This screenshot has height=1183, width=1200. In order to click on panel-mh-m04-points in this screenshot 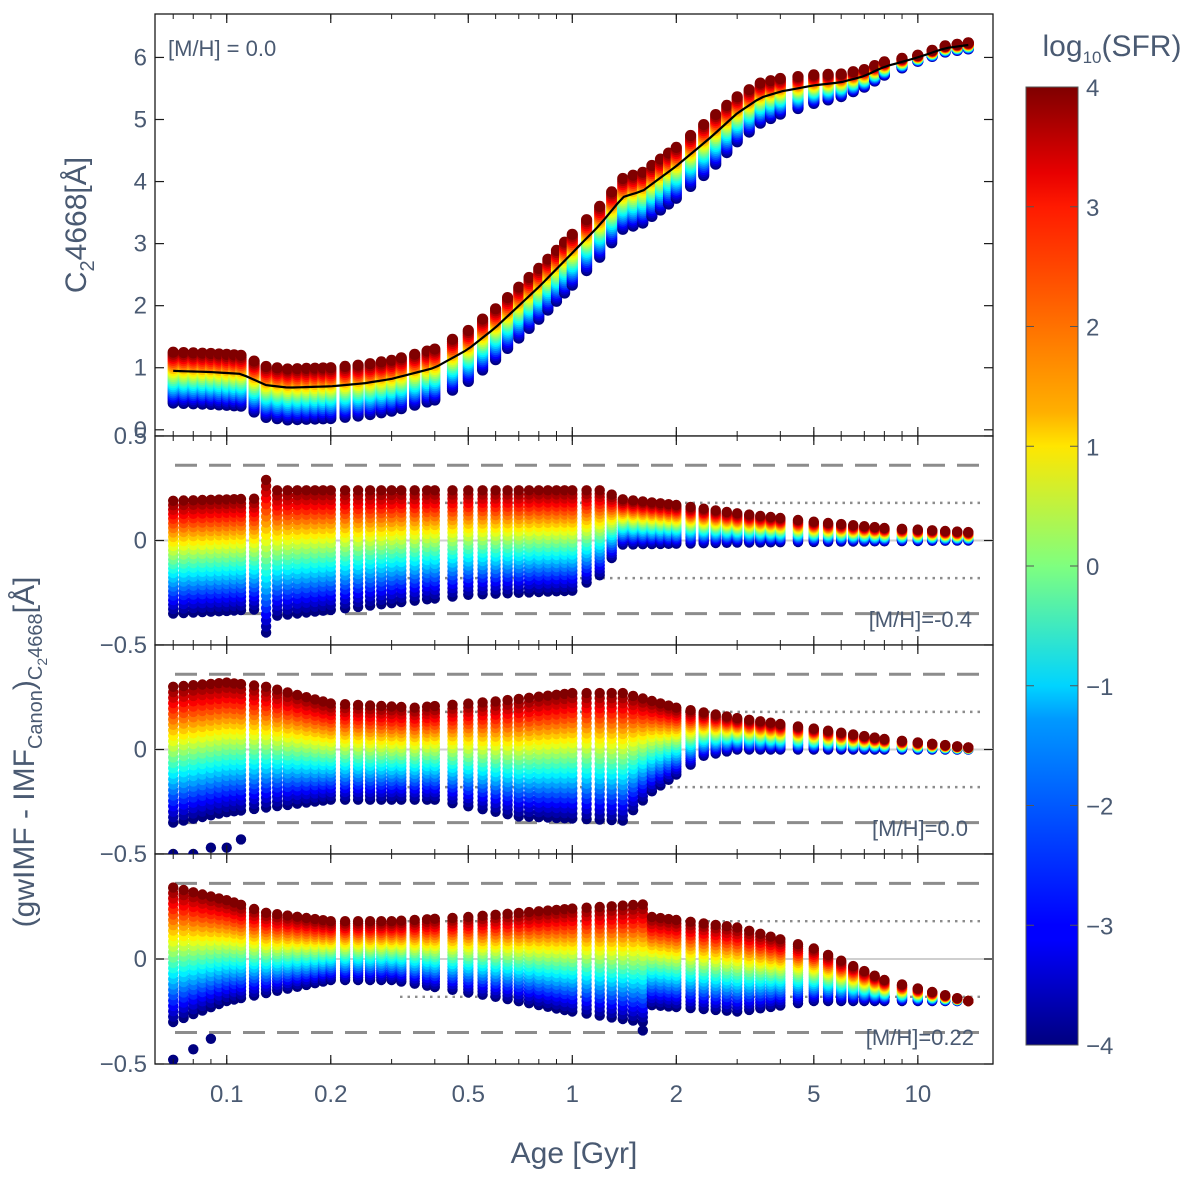, I will do `click(571, 556)`.